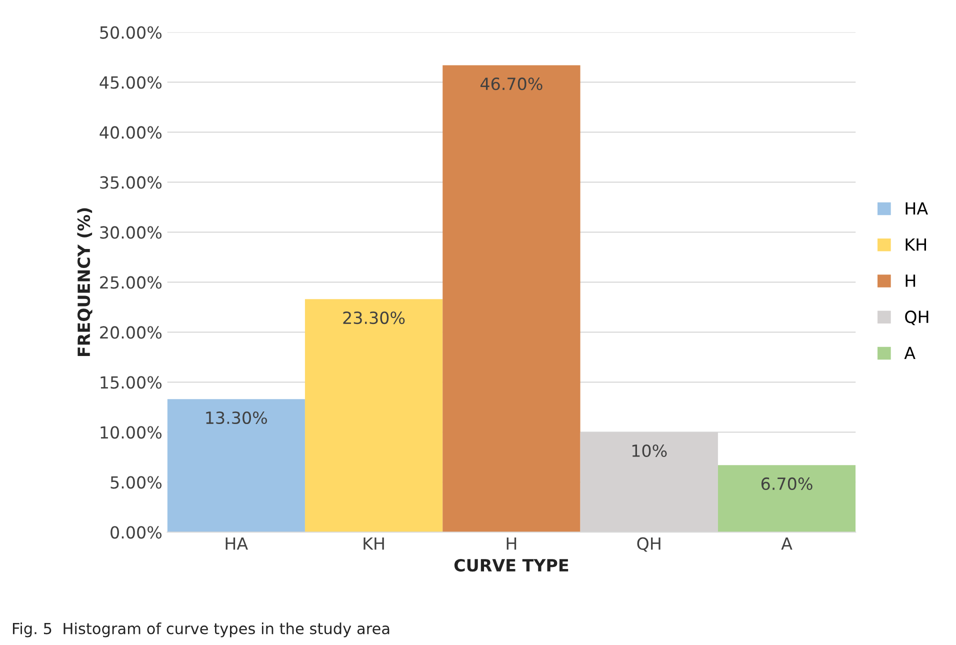 The width and height of the screenshot is (956, 645). What do you see at coordinates (648, 544) in the screenshot?
I see `x-tick-label: QH` at bounding box center [648, 544].